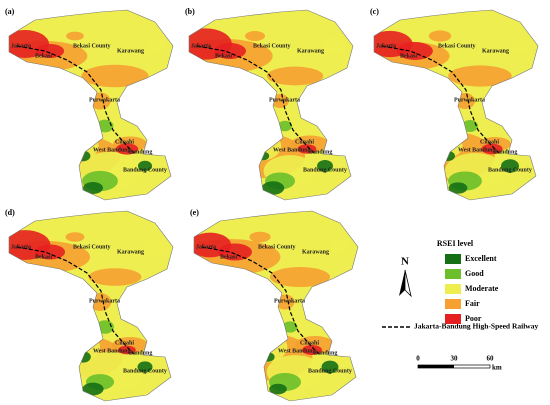  What do you see at coordinates (418, 359) in the screenshot?
I see `scale-tick-label: 0` at bounding box center [418, 359].